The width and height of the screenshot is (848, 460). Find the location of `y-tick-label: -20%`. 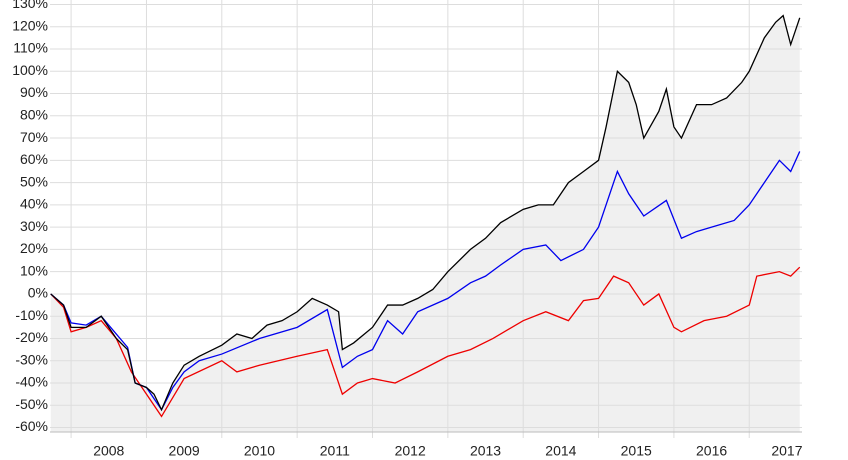

y-tick-label: -20% is located at coordinates (31, 337).